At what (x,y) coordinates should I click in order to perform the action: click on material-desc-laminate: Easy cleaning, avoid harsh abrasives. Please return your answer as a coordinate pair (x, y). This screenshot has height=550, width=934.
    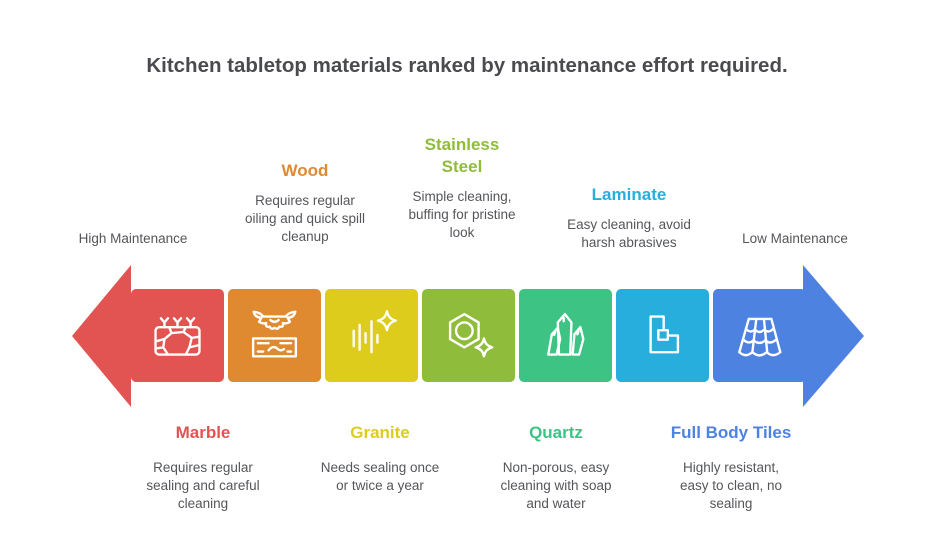
    Looking at the image, I should click on (629, 233).